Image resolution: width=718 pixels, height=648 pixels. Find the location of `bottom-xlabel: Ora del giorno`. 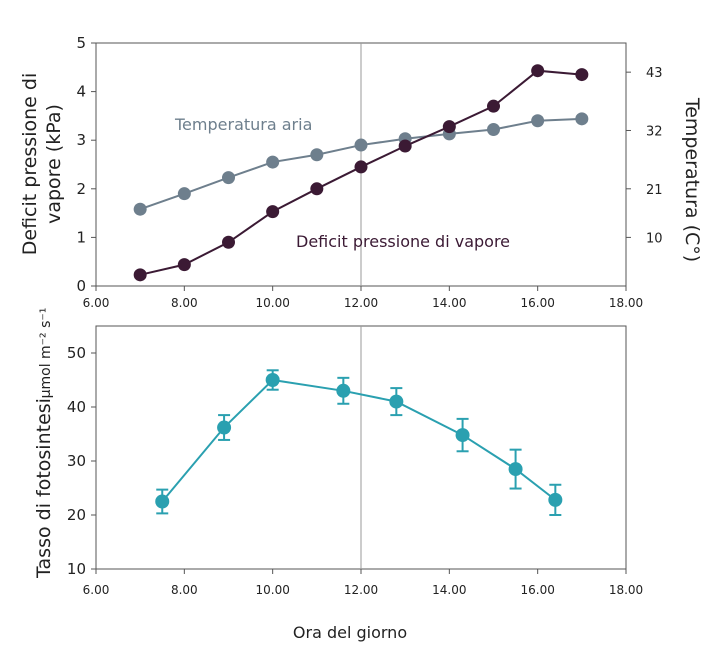

bottom-xlabel: Ora del giorno is located at coordinates (350, 632).